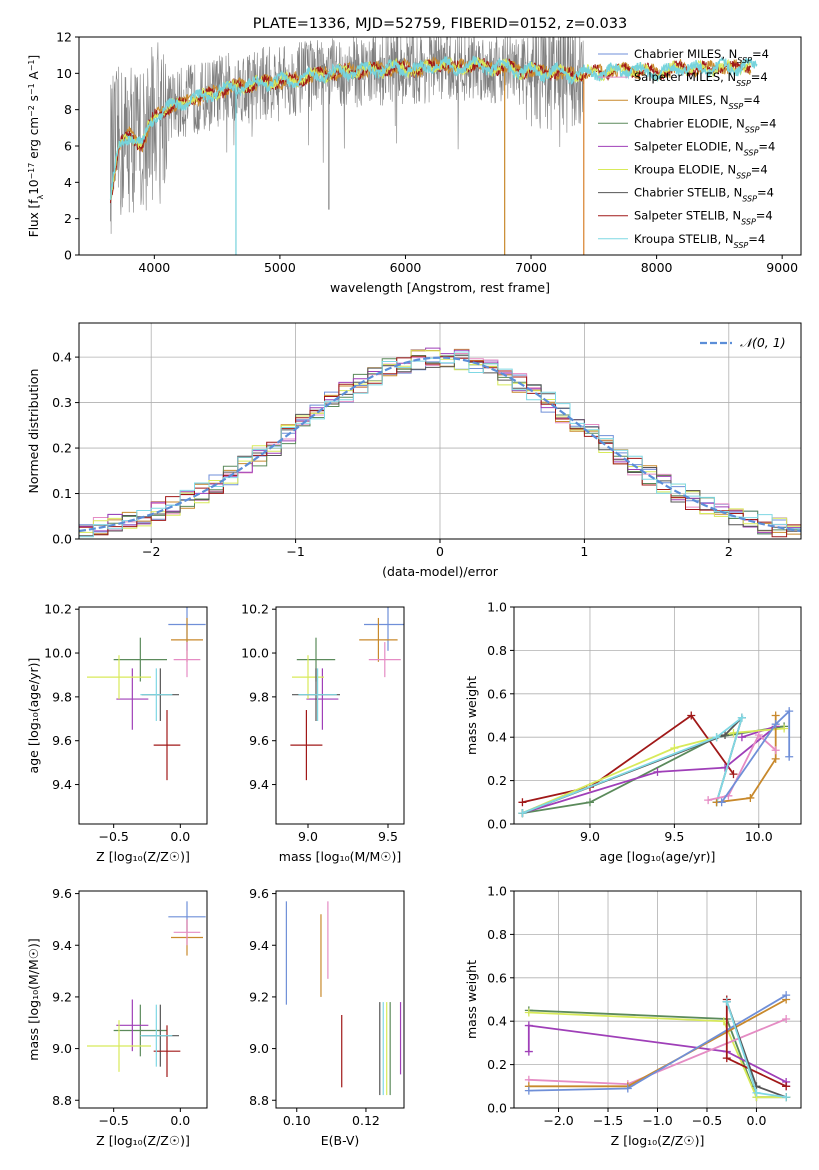  Describe the element at coordinates (308, 836) in the screenshot. I see `x-tick-label: 9.0` at that location.